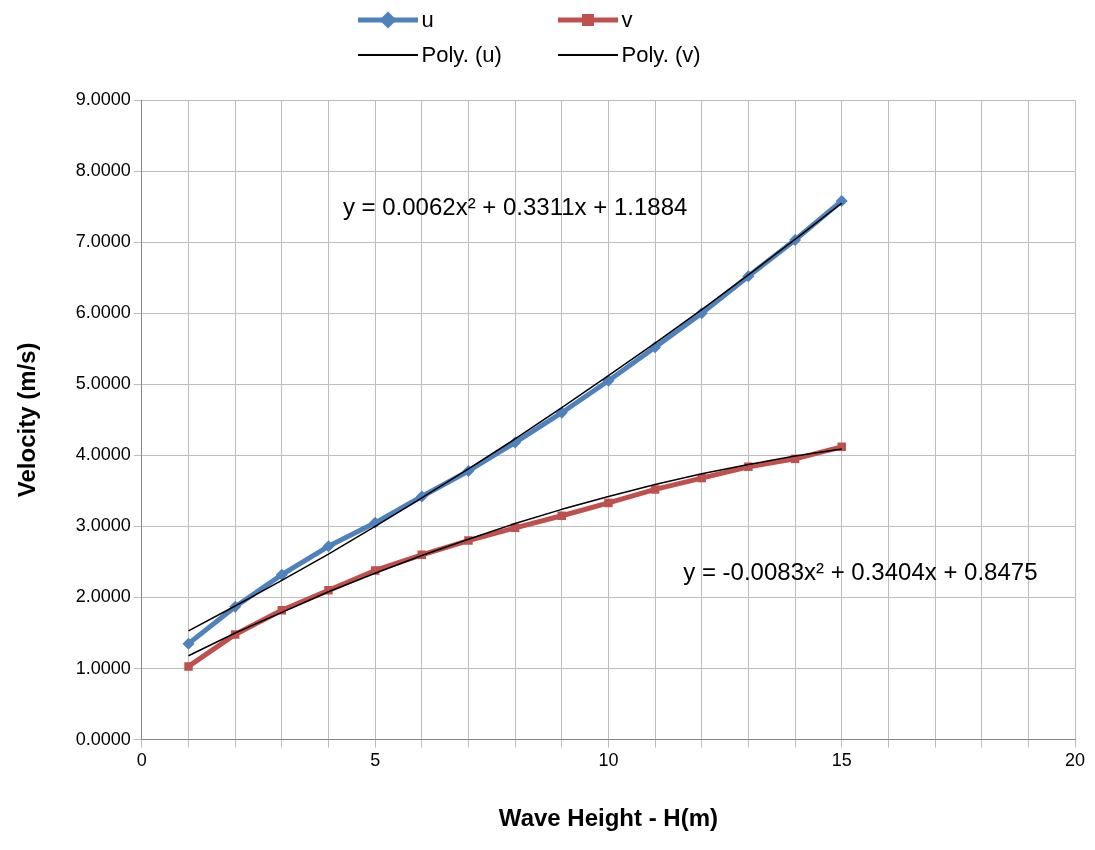 The width and height of the screenshot is (1095, 850). I want to click on y-tick-label: 6.0000, so click(103, 312).